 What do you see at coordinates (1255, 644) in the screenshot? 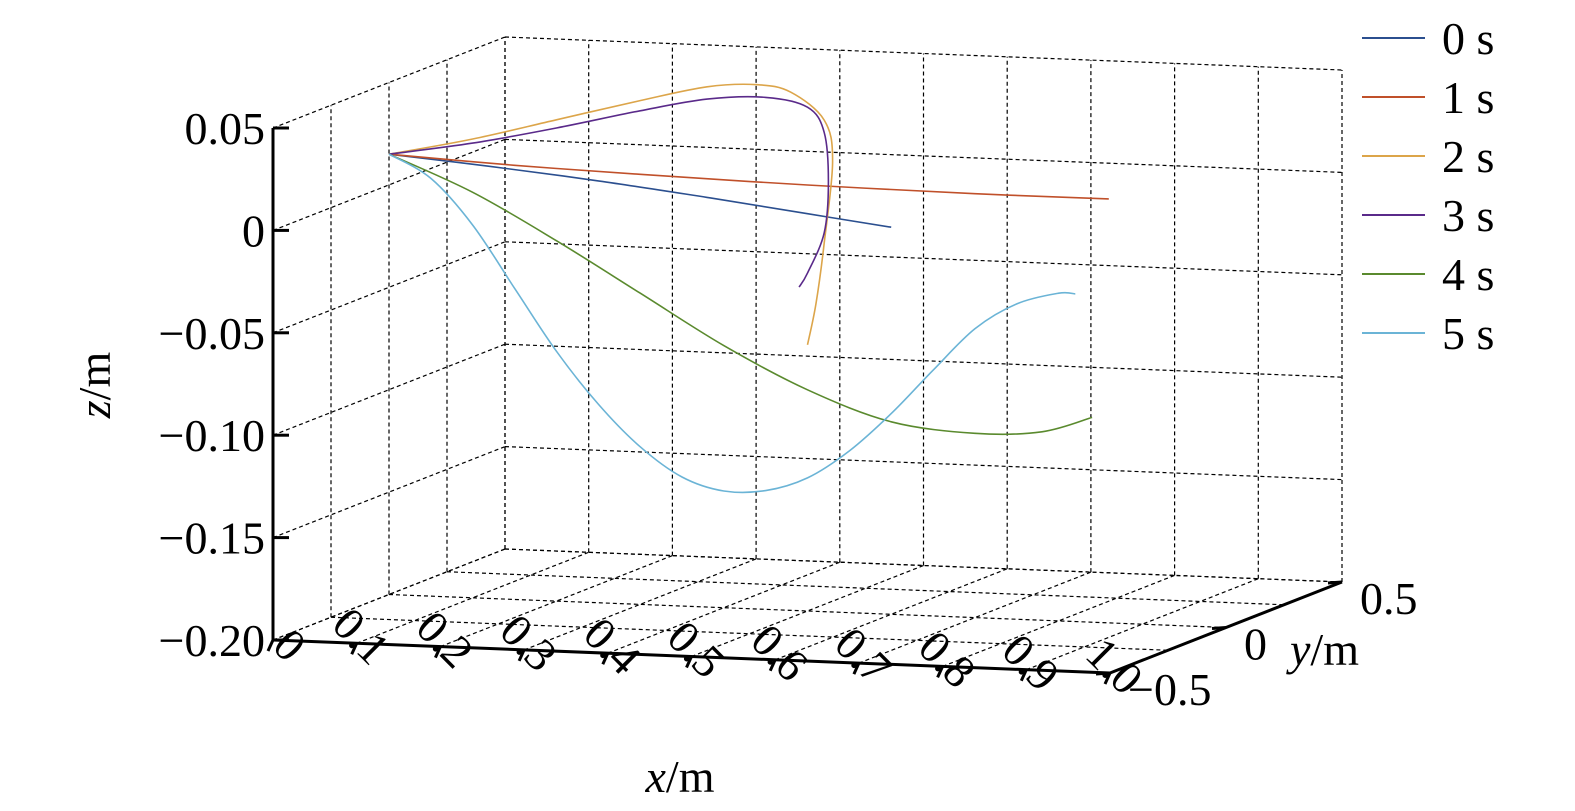
I see `y-tick-label-1: 0` at bounding box center [1255, 644].